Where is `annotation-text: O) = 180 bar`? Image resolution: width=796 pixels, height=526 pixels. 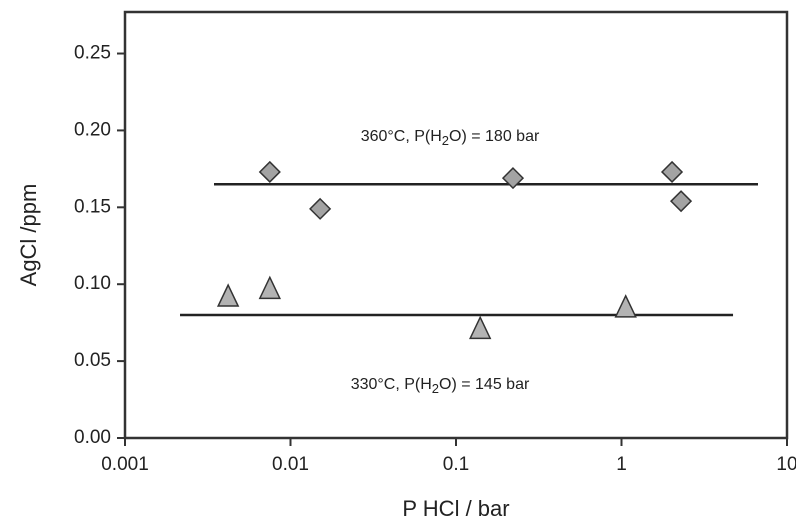 annotation-text: O) = 180 bar is located at coordinates (494, 136).